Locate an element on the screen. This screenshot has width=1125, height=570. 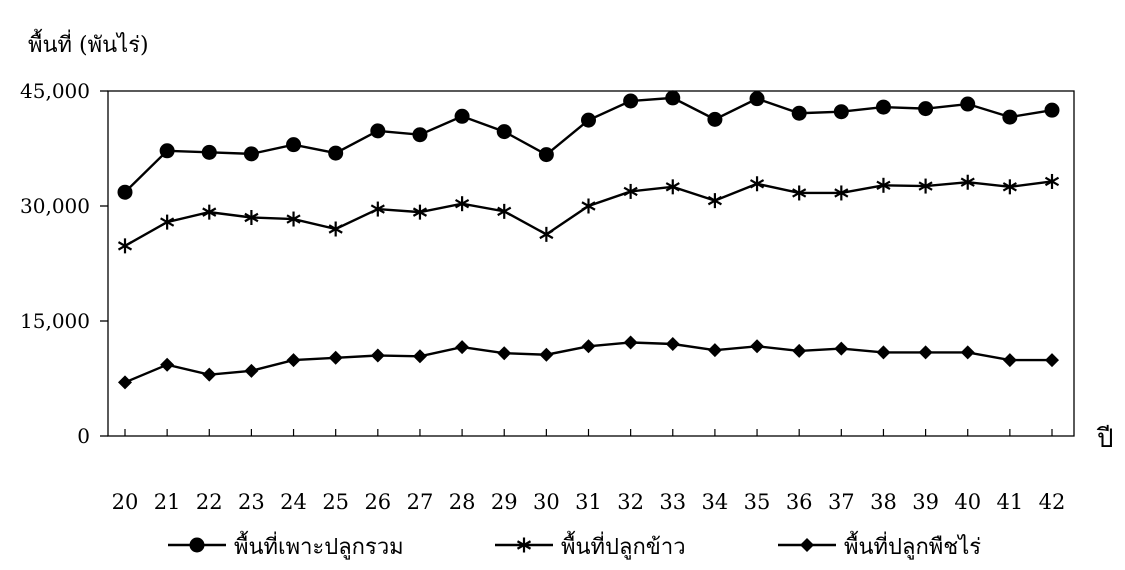
y-axis-label: พื้นที่ (พันไร่) is located at coordinates (88, 43).